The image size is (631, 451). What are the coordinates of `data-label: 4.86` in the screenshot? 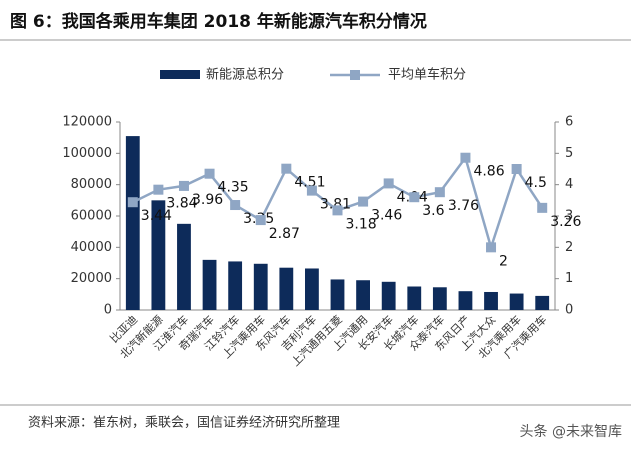 It's located at (488, 172).